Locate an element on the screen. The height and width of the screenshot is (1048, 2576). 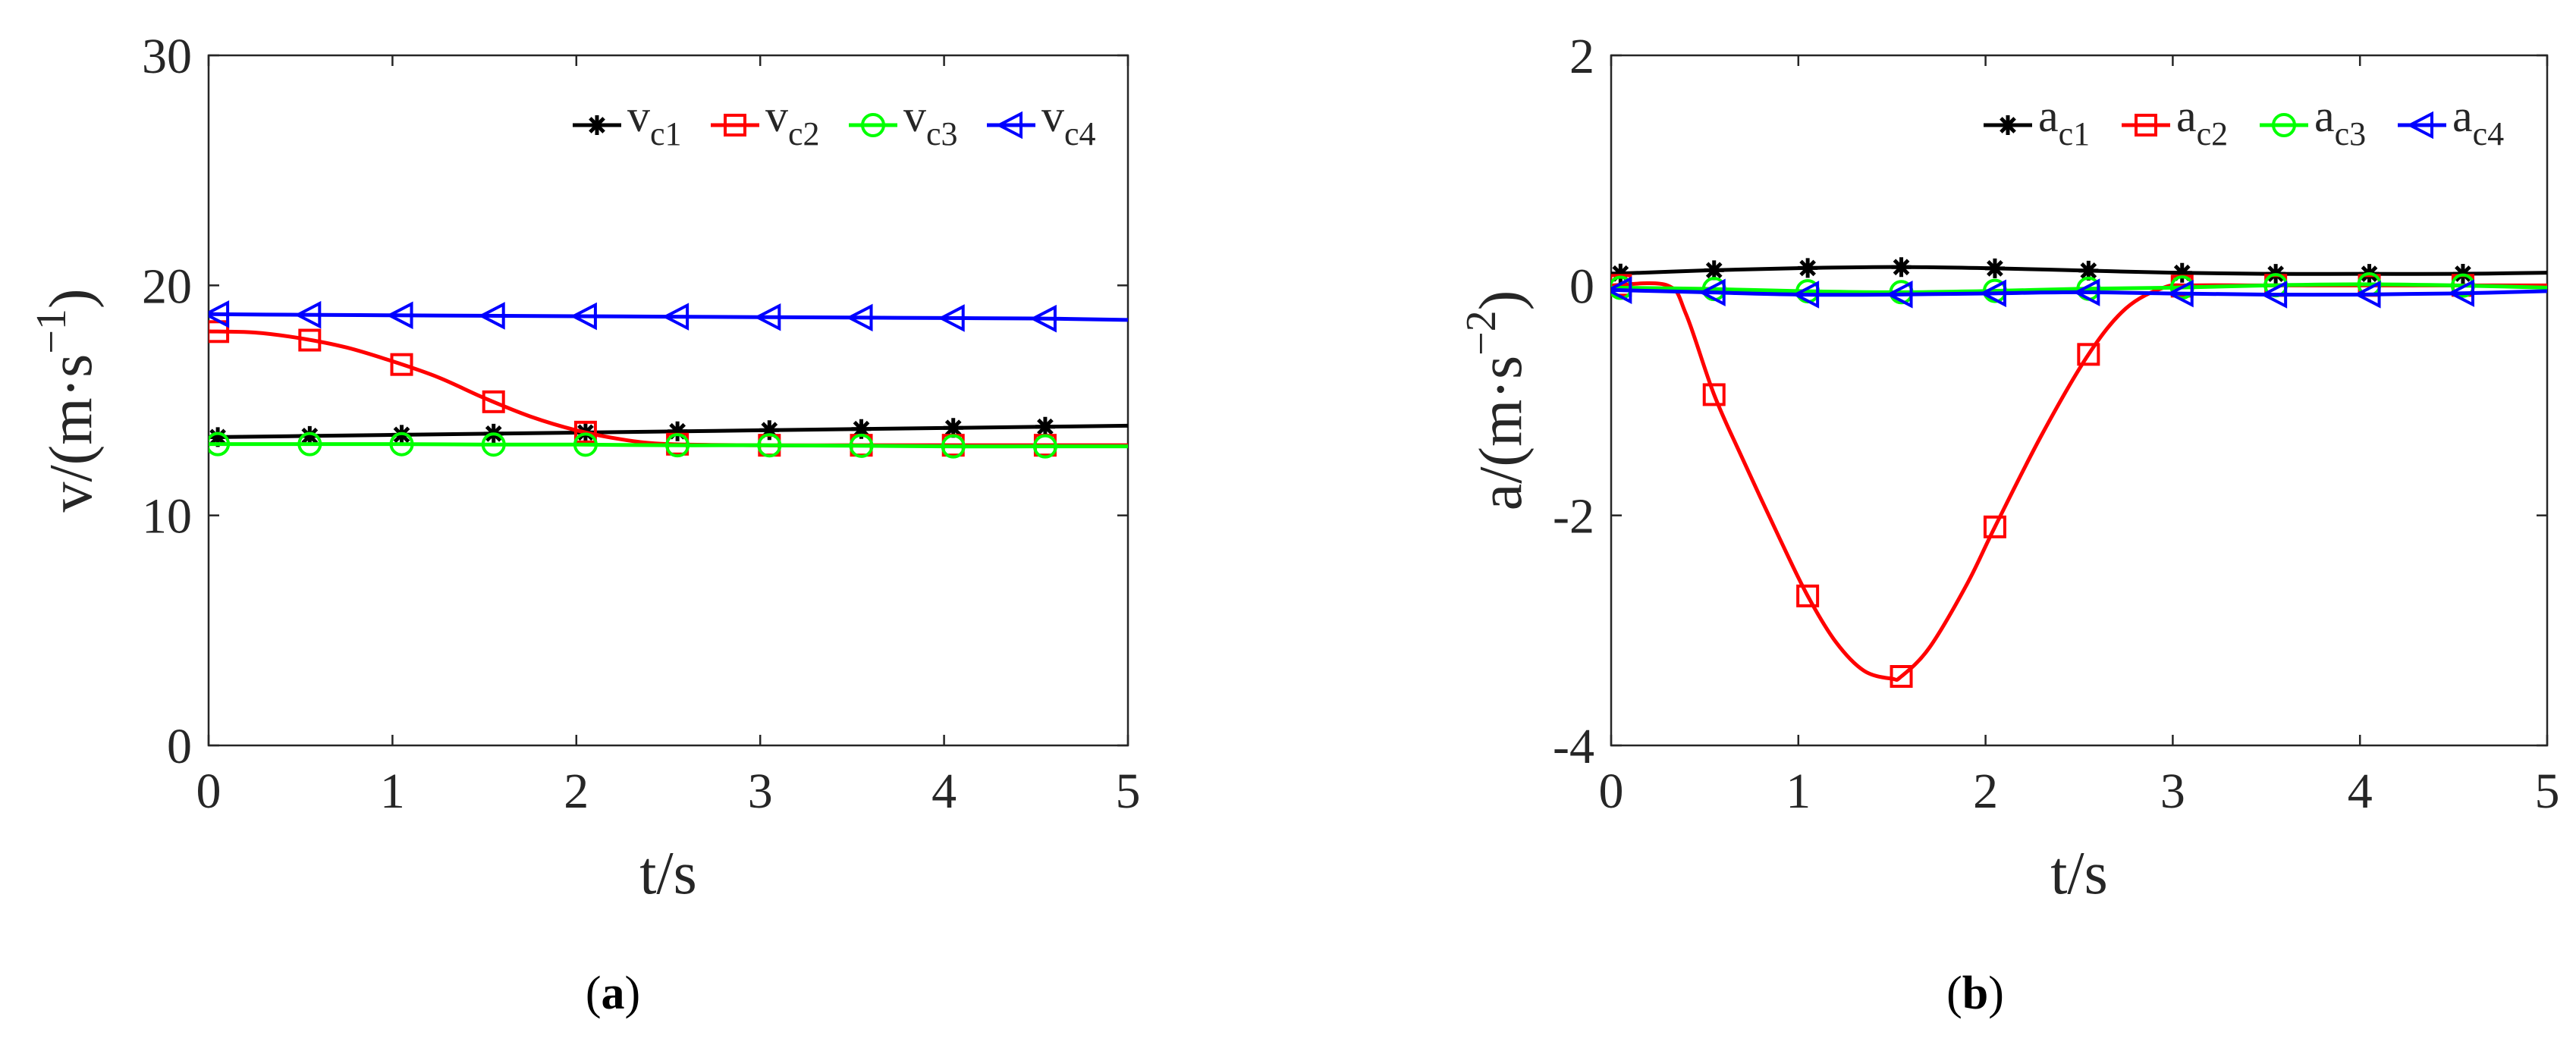
legend-marker-vc2 is located at coordinates (735, 125).